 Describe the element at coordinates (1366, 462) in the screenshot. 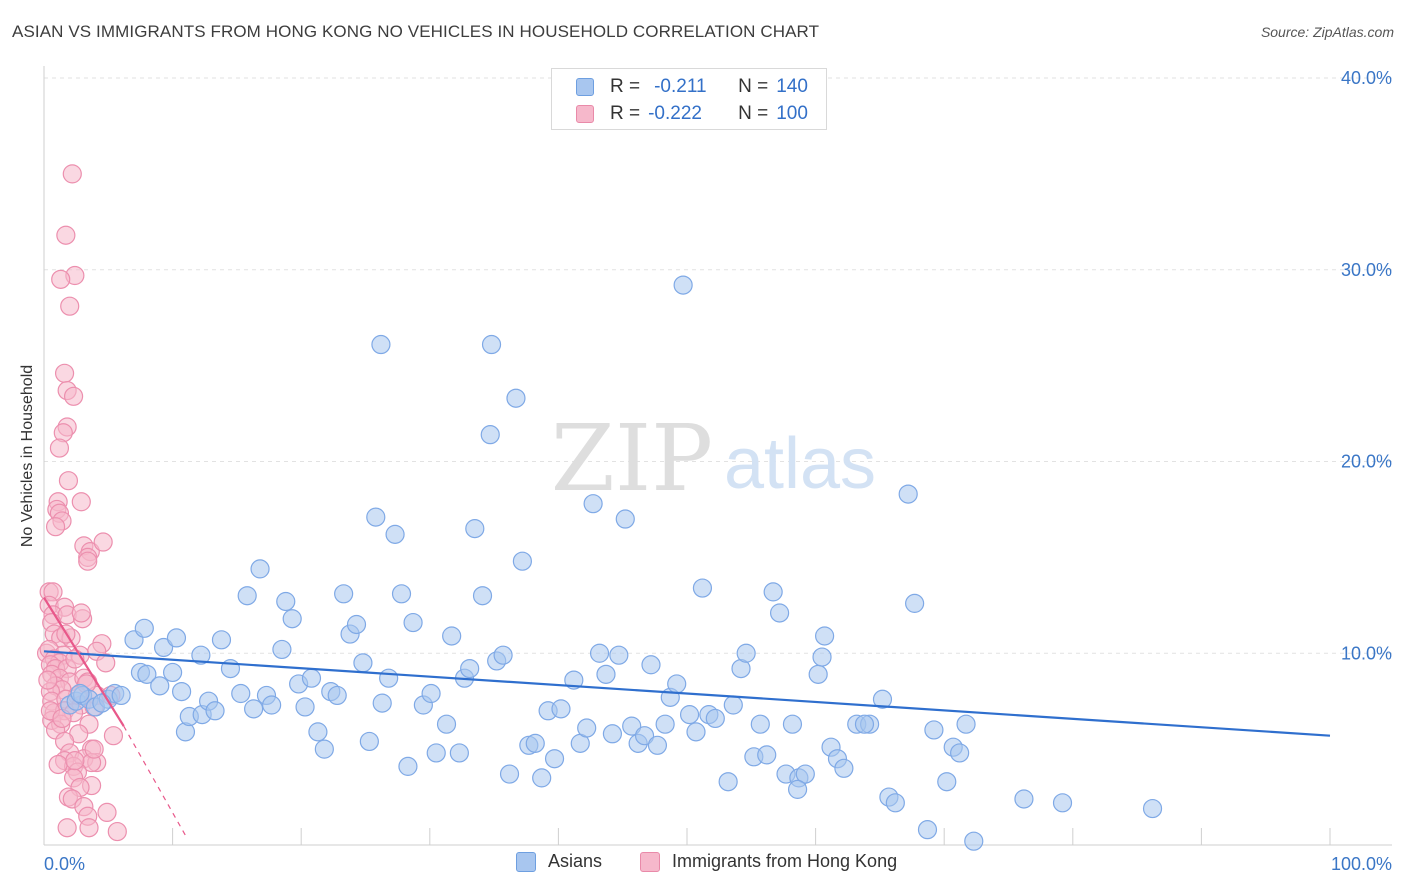

I see `y-tick-label: 20.0%` at that location.